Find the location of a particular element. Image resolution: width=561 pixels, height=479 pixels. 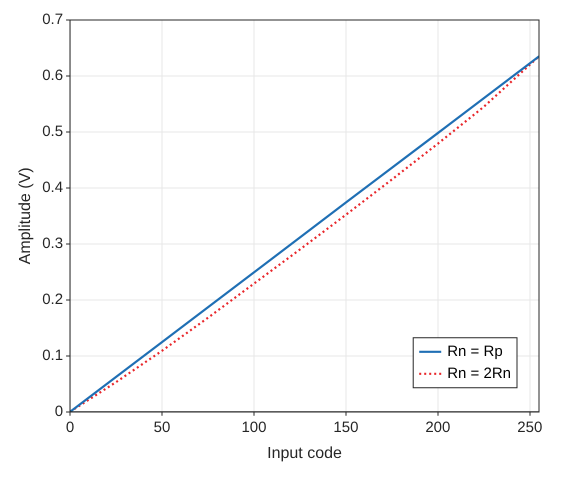

x-tick-label: 200 is located at coordinates (437, 427).